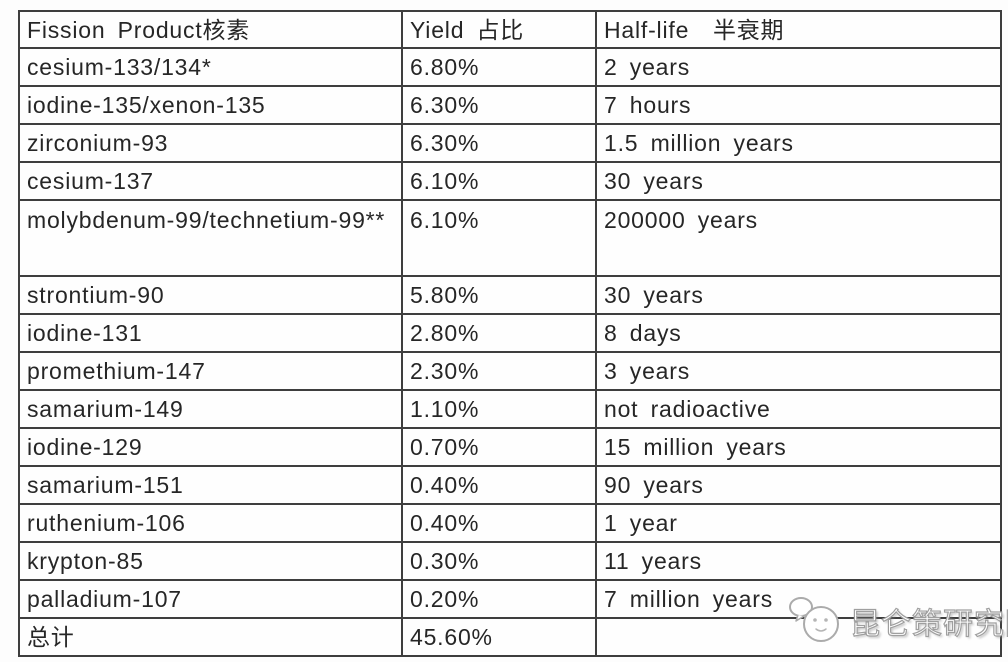  I want to click on table-row: strontium-90 5.80% 30 years, so click(510, 295).